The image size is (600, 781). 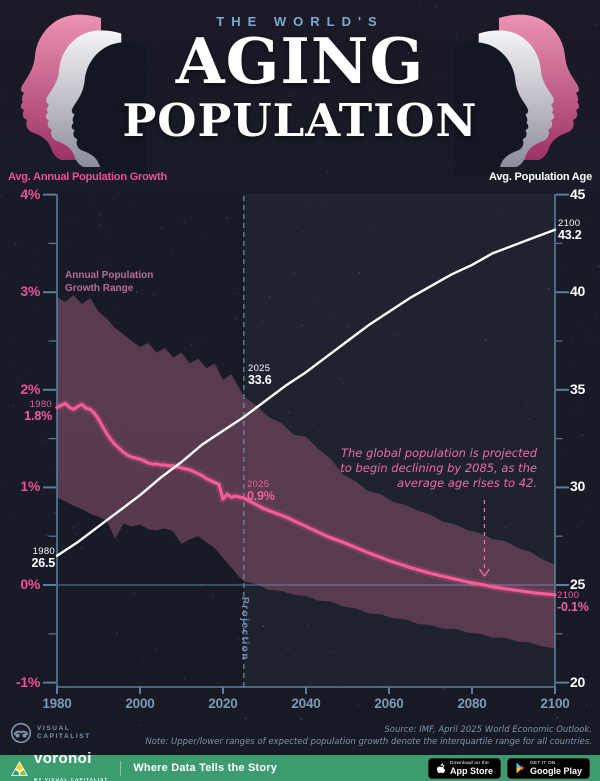 What do you see at coordinates (555, 771) in the screenshot?
I see `gplay-big-text: Google Play` at bounding box center [555, 771].